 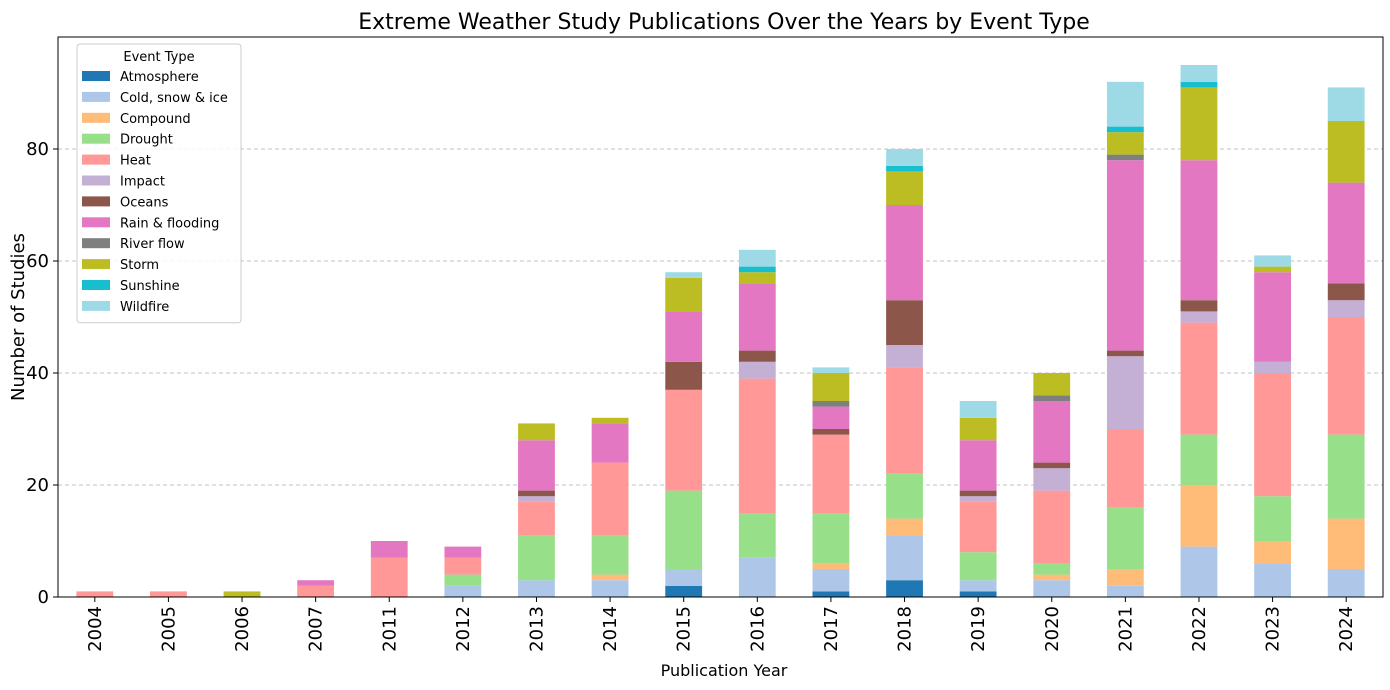 What do you see at coordinates (684, 440) in the screenshot?
I see `bar-2015-heat` at bounding box center [684, 440].